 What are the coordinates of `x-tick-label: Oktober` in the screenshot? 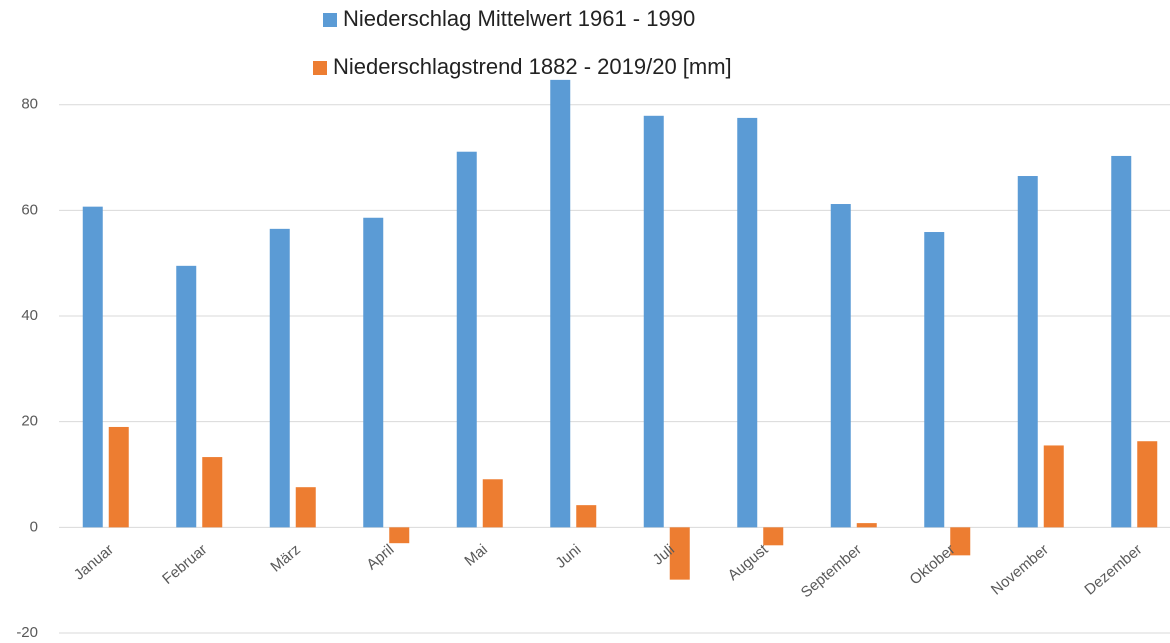 It's located at (933, 564).